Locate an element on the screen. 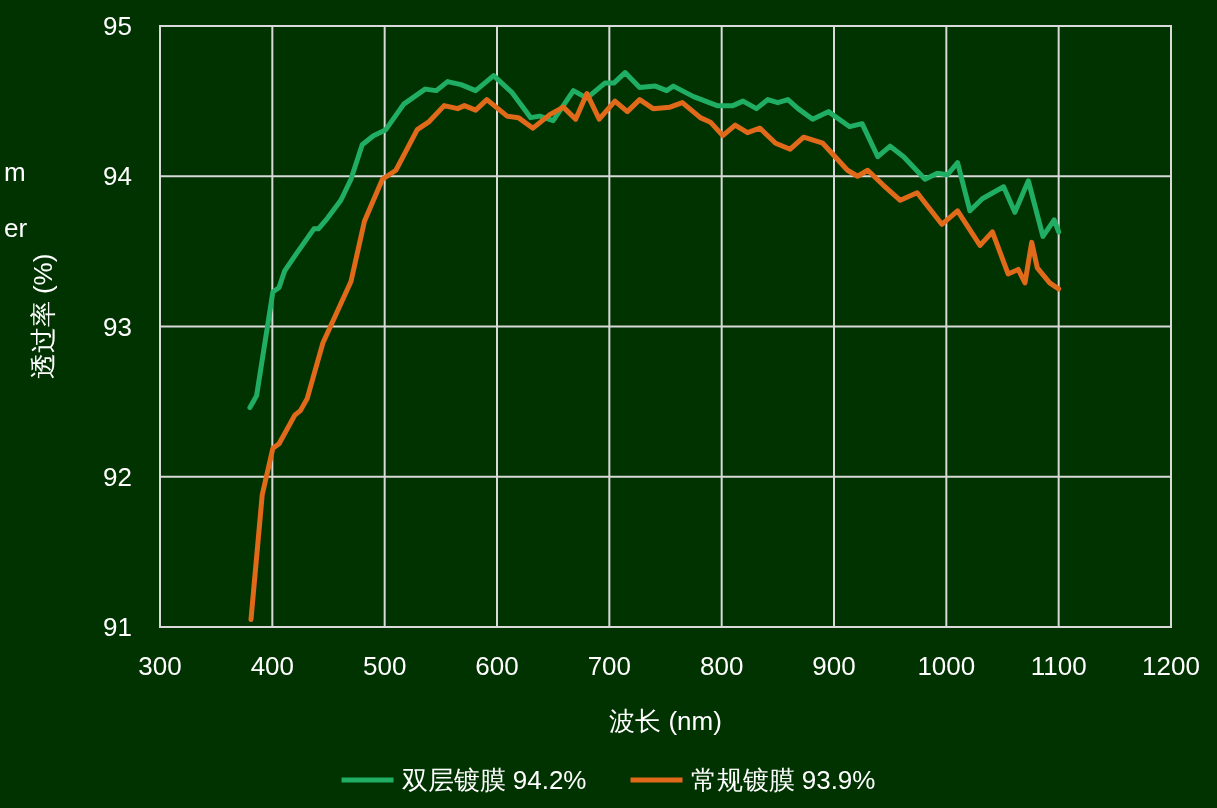  legend-label: 双层镀膜 94.2% is located at coordinates (494, 780).